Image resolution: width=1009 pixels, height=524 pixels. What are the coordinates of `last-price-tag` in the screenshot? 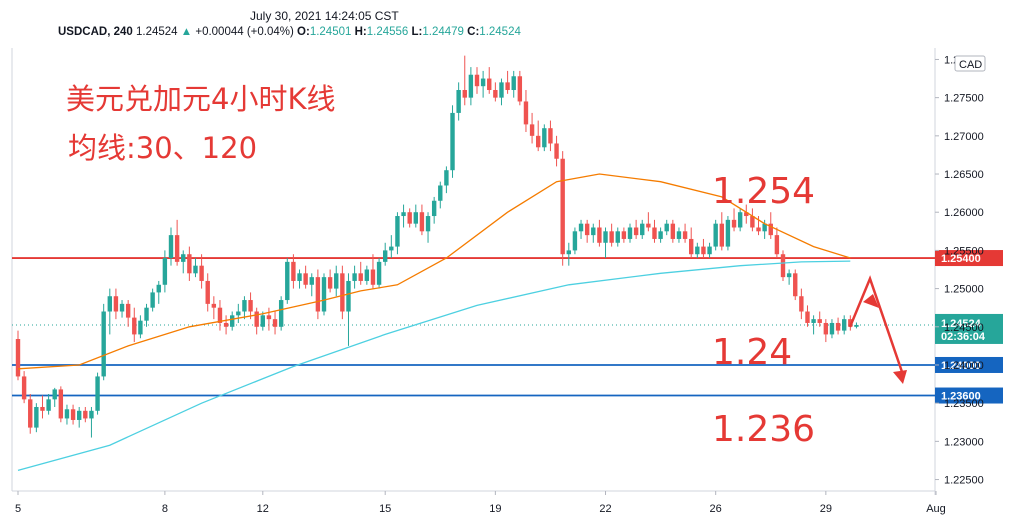 It's located at (969, 328).